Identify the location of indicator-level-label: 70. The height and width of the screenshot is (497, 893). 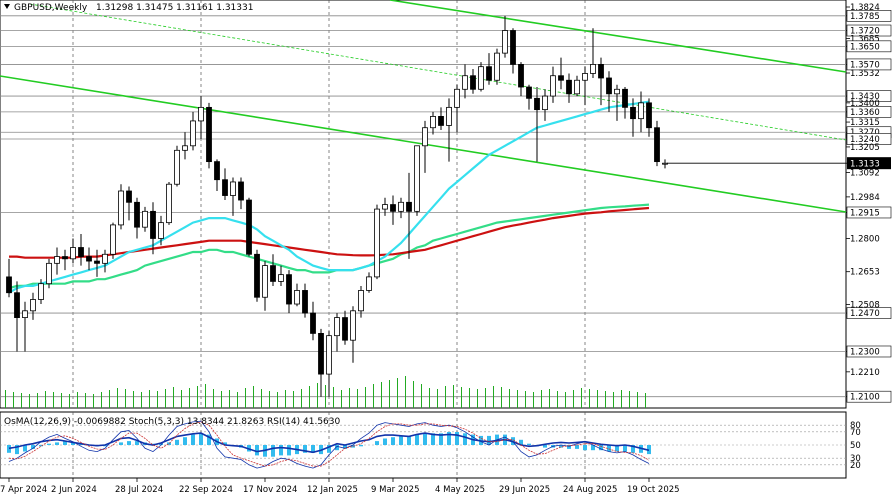
(855, 433).